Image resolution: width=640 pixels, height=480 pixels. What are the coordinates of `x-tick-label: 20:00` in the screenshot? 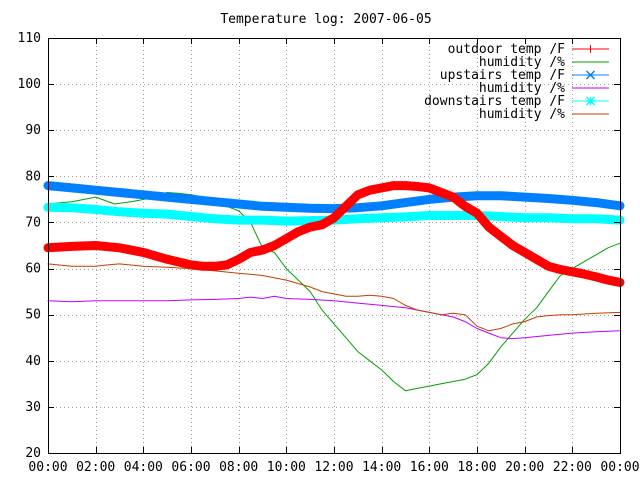 It's located at (524, 467).